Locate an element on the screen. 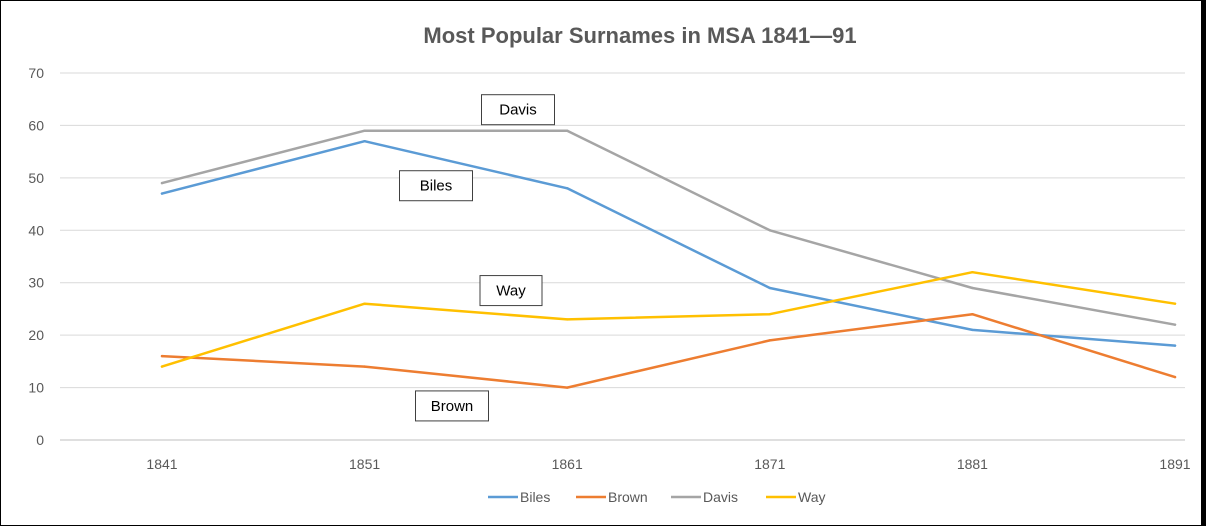 This screenshot has height=526, width=1206. callout-box-way is located at coordinates (511, 291).